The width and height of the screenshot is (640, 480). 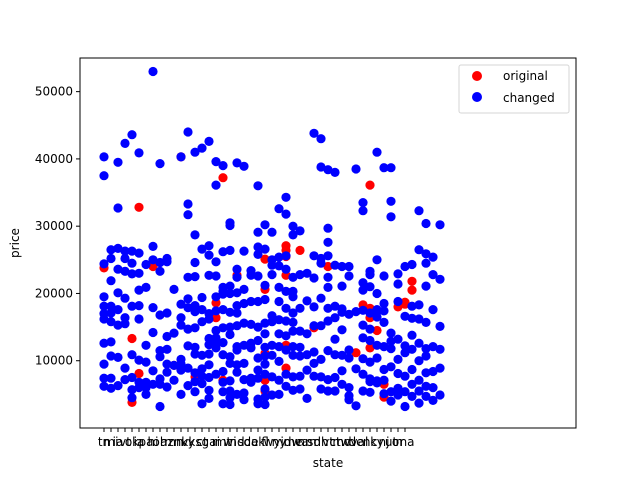 What do you see at coordinates (391, 442) in the screenshot?
I see `x-tick-label: ut` at bounding box center [391, 442].